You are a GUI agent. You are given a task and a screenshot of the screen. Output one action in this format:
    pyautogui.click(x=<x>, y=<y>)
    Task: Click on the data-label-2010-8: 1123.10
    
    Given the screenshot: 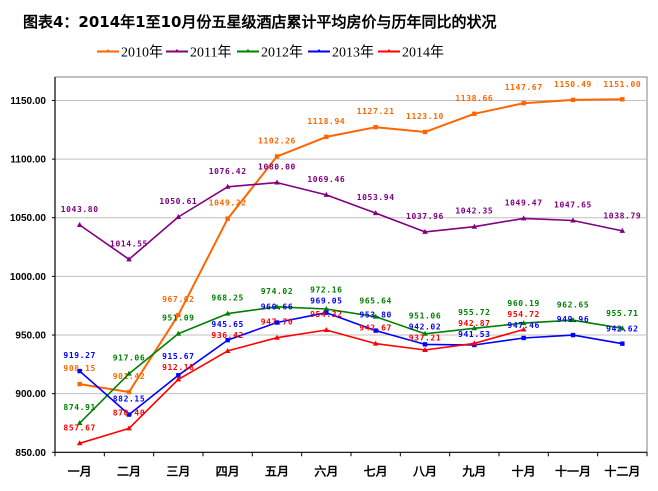 What is the action you would take?
    pyautogui.click(x=425, y=116)
    